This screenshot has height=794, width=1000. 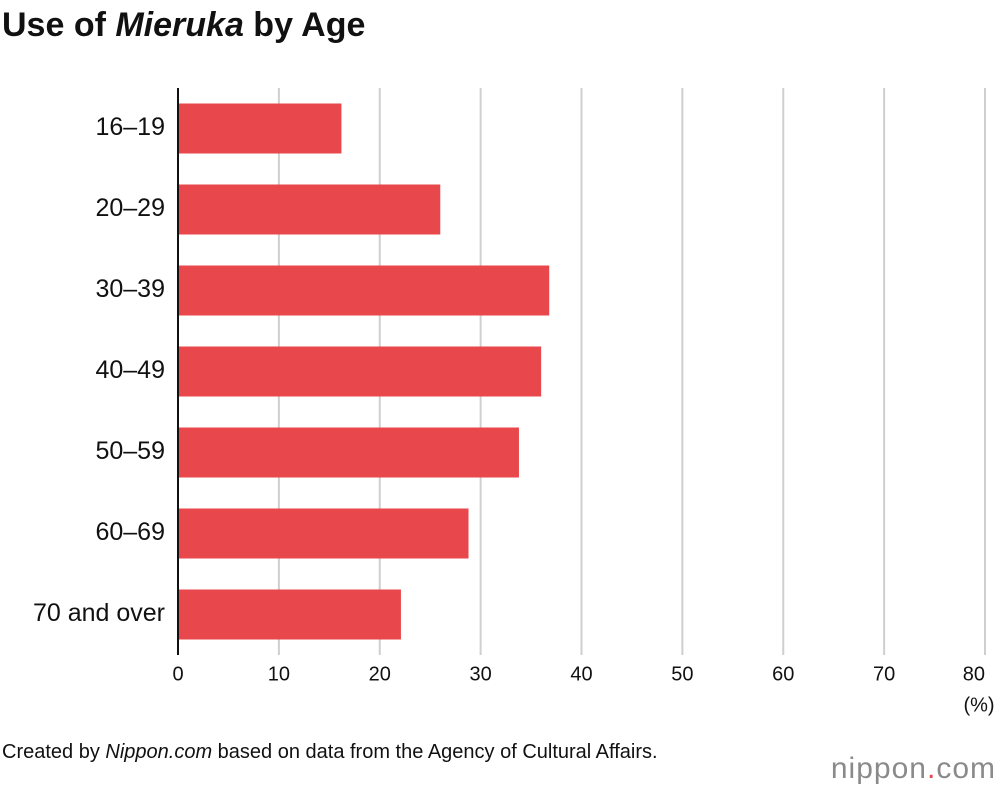 I want to click on y-tick-label: 20–29, so click(x=130, y=208).